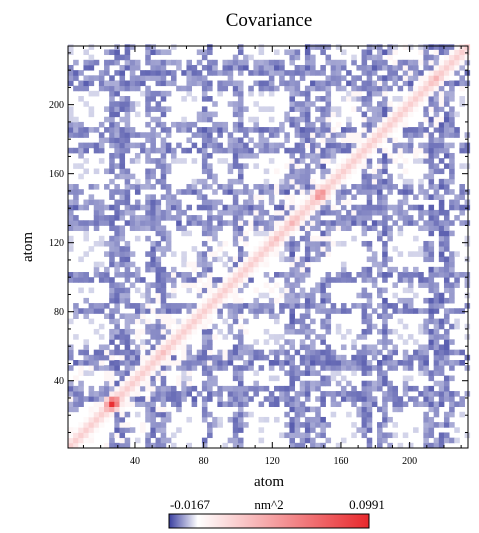  Describe the element at coordinates (56, 174) in the screenshot. I see `y-tick-label: 160` at that location.